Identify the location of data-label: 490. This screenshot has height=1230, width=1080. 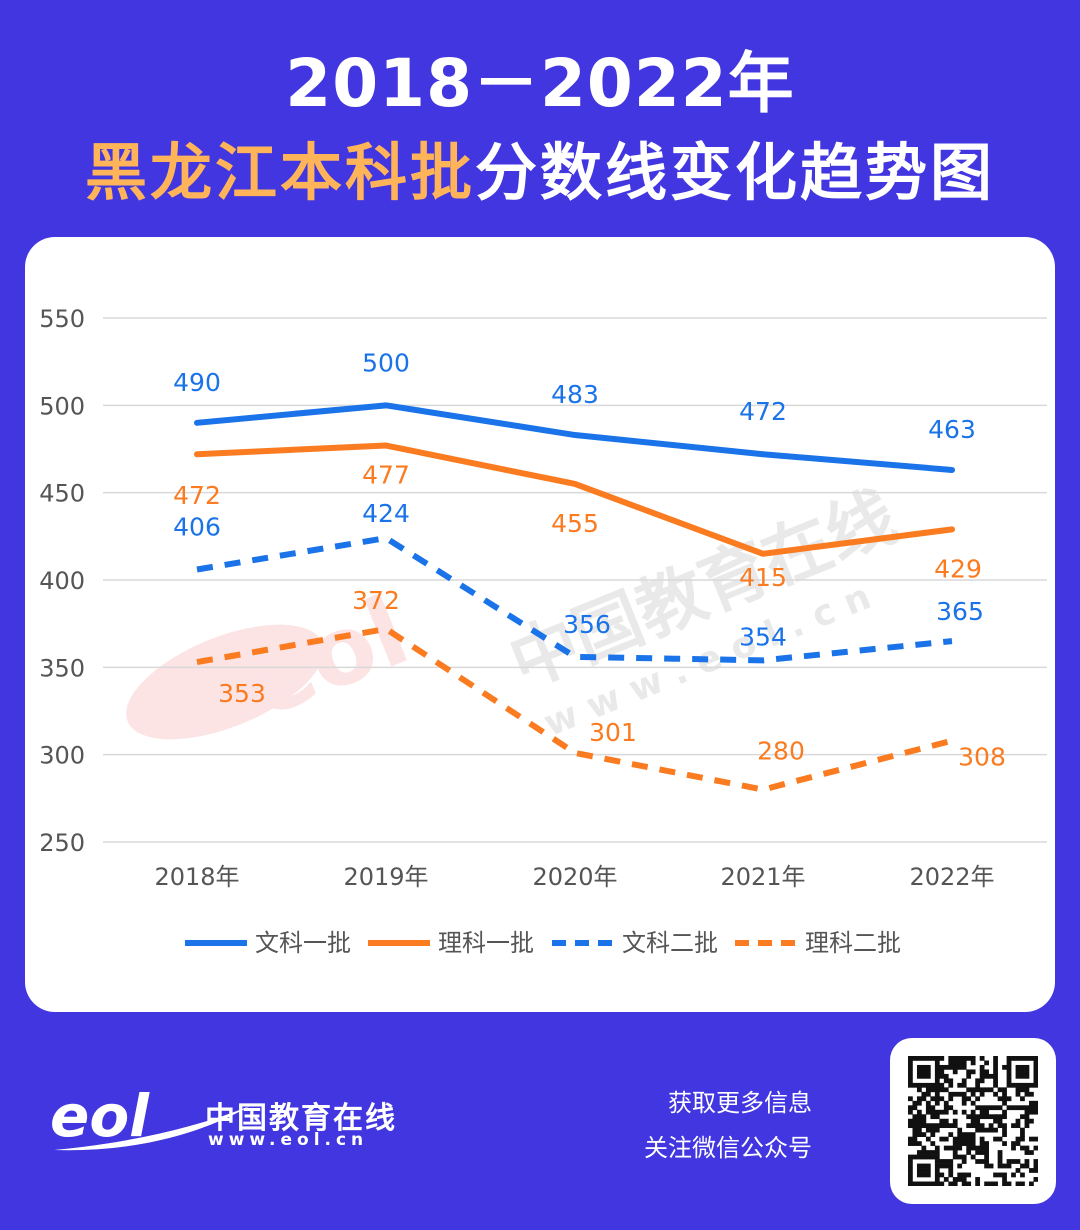
(197, 382).